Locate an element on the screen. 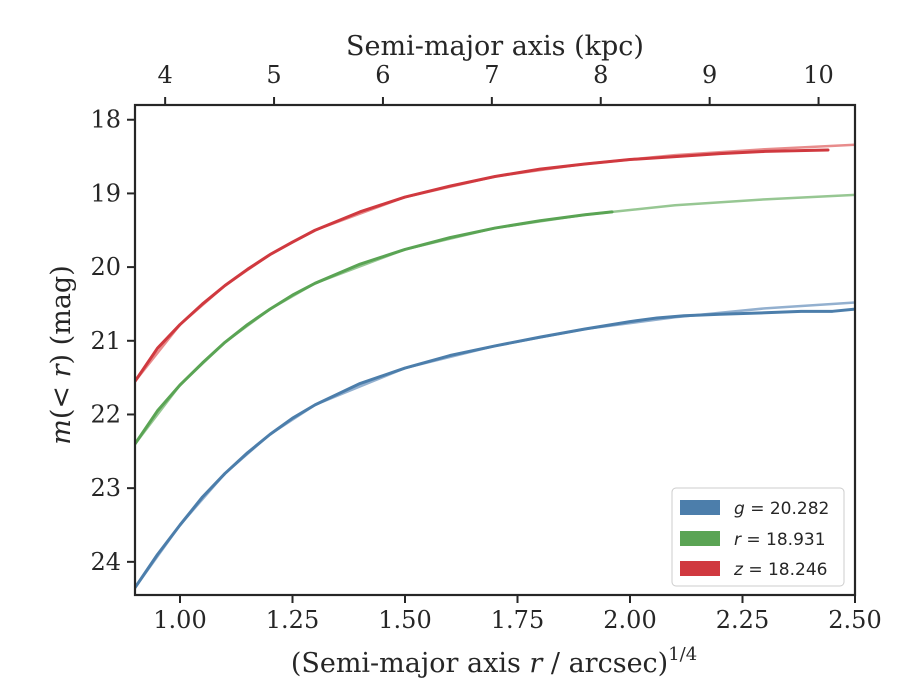 This screenshot has height=700, width=900. top-tick-label: 5 is located at coordinates (273, 75).